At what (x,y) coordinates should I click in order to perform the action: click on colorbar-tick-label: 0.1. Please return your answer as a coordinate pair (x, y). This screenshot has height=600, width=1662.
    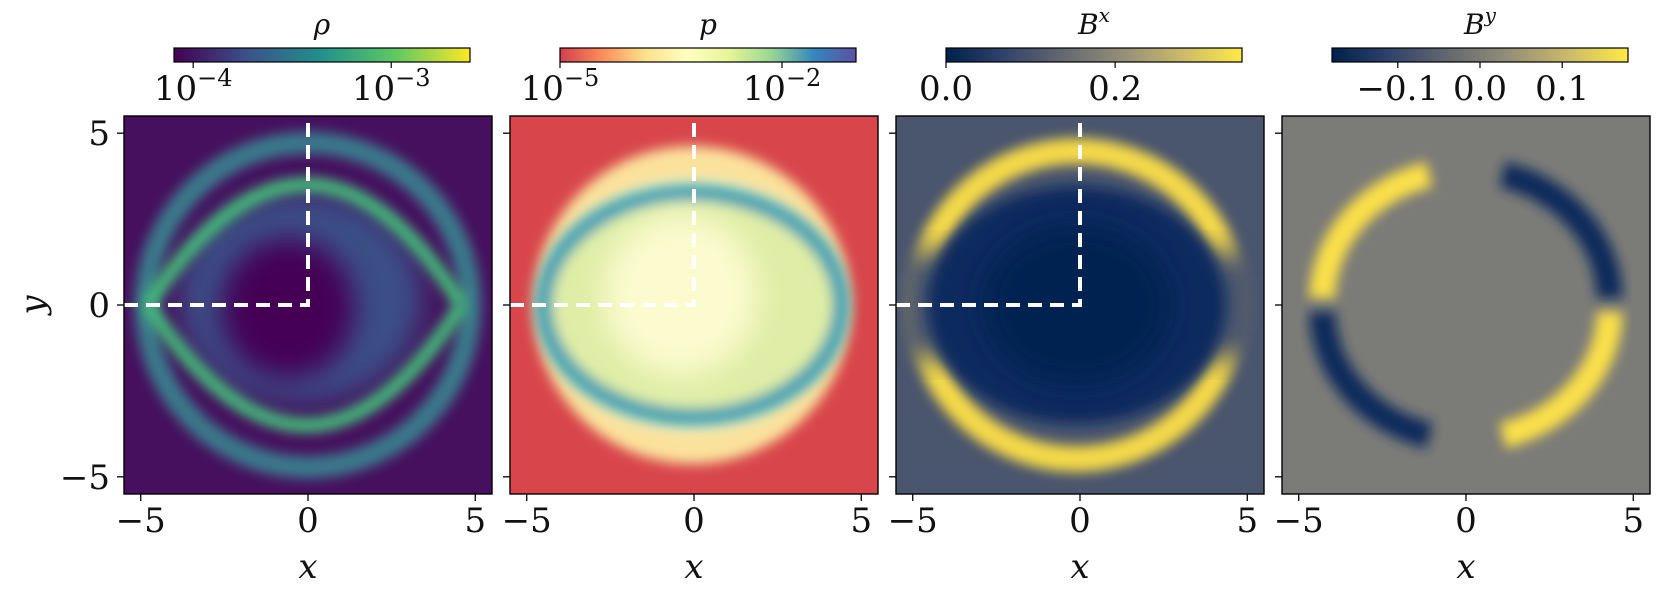
    Looking at the image, I should click on (1562, 89).